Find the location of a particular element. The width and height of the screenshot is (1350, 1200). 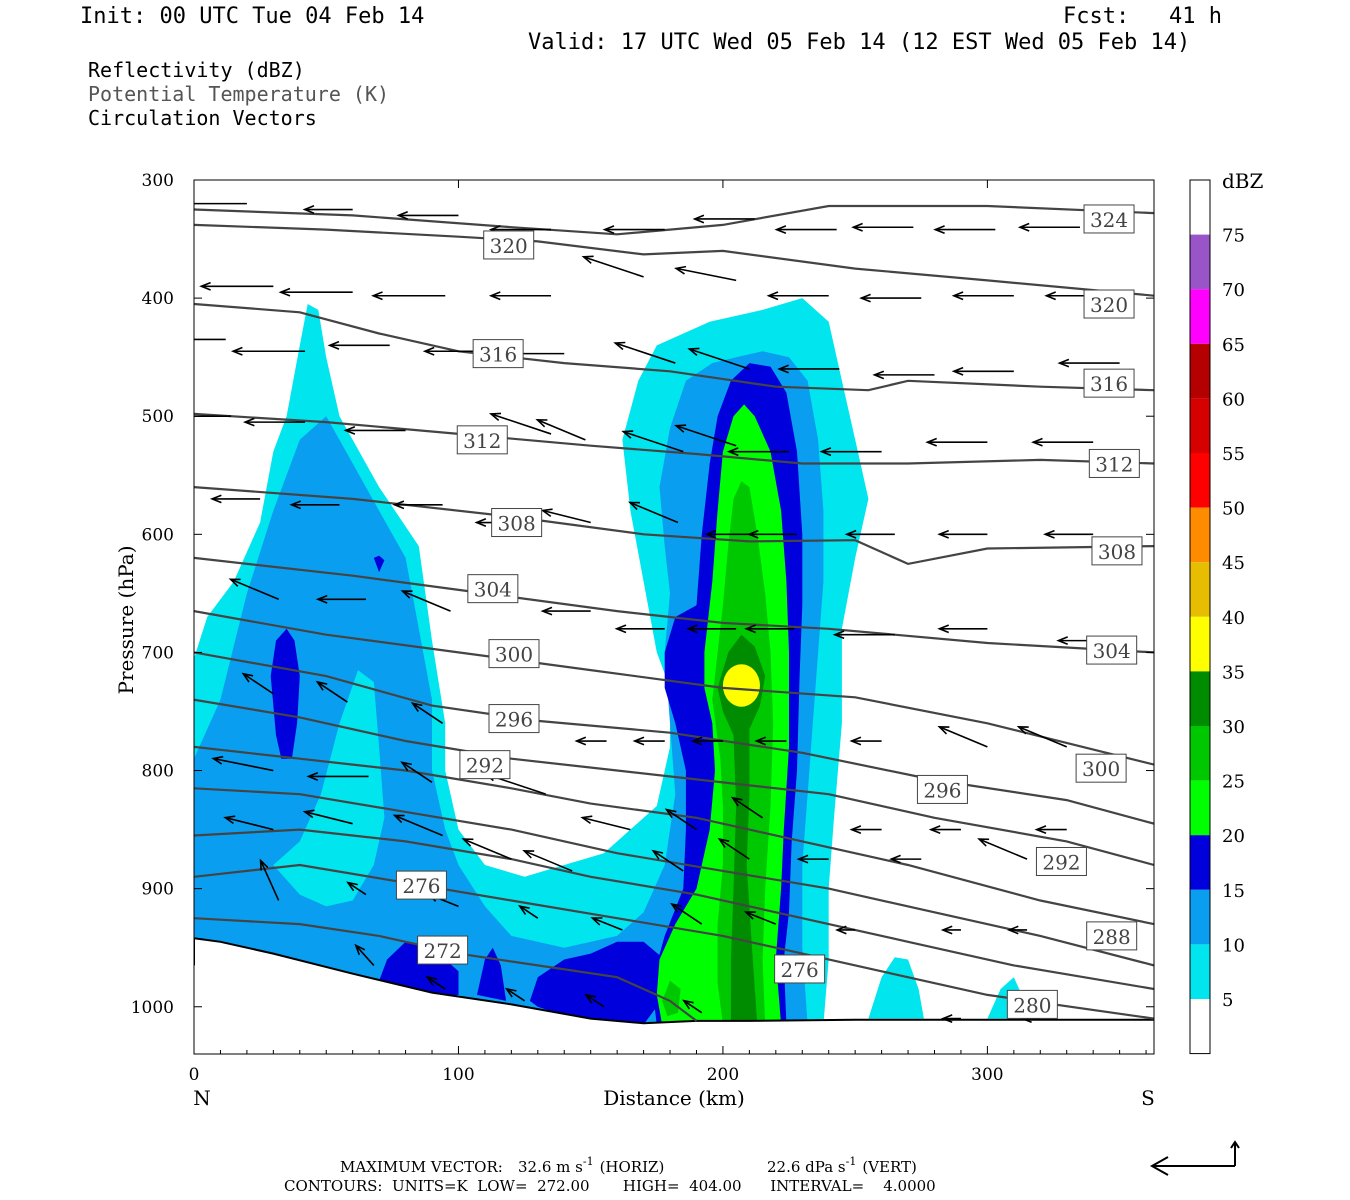

x-tick-label: 100 is located at coordinates (458, 1075).